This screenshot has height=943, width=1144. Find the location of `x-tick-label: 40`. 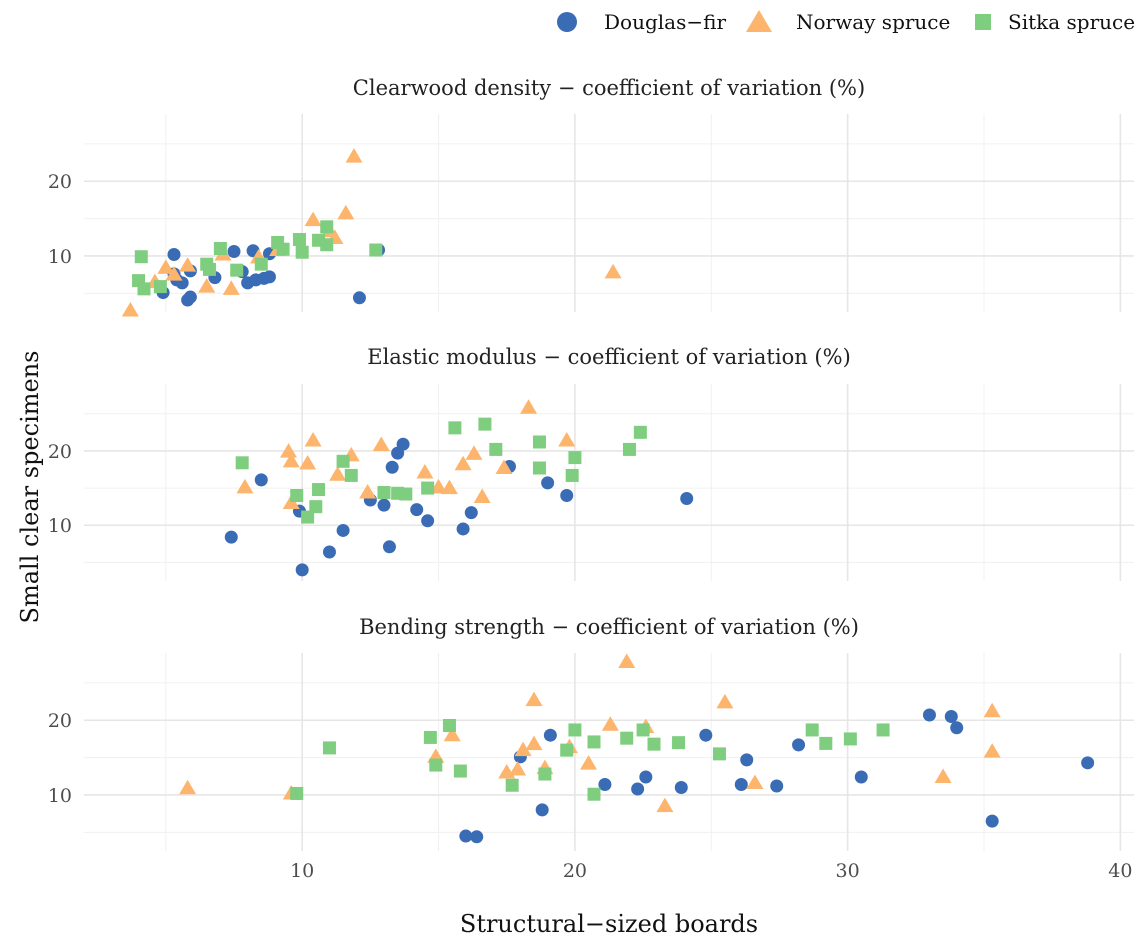

x-tick-label: 40 is located at coordinates (1120, 871).